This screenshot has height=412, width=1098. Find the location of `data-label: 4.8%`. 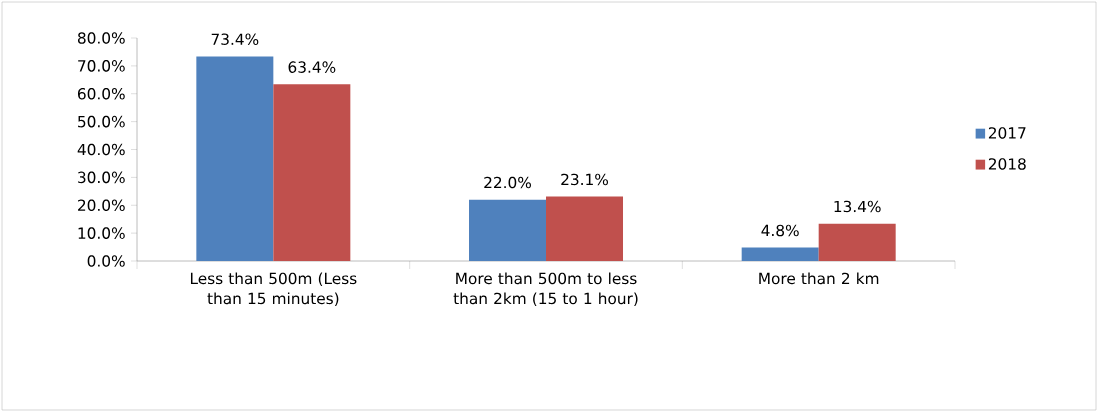

data-label: 4.8% is located at coordinates (780, 230).